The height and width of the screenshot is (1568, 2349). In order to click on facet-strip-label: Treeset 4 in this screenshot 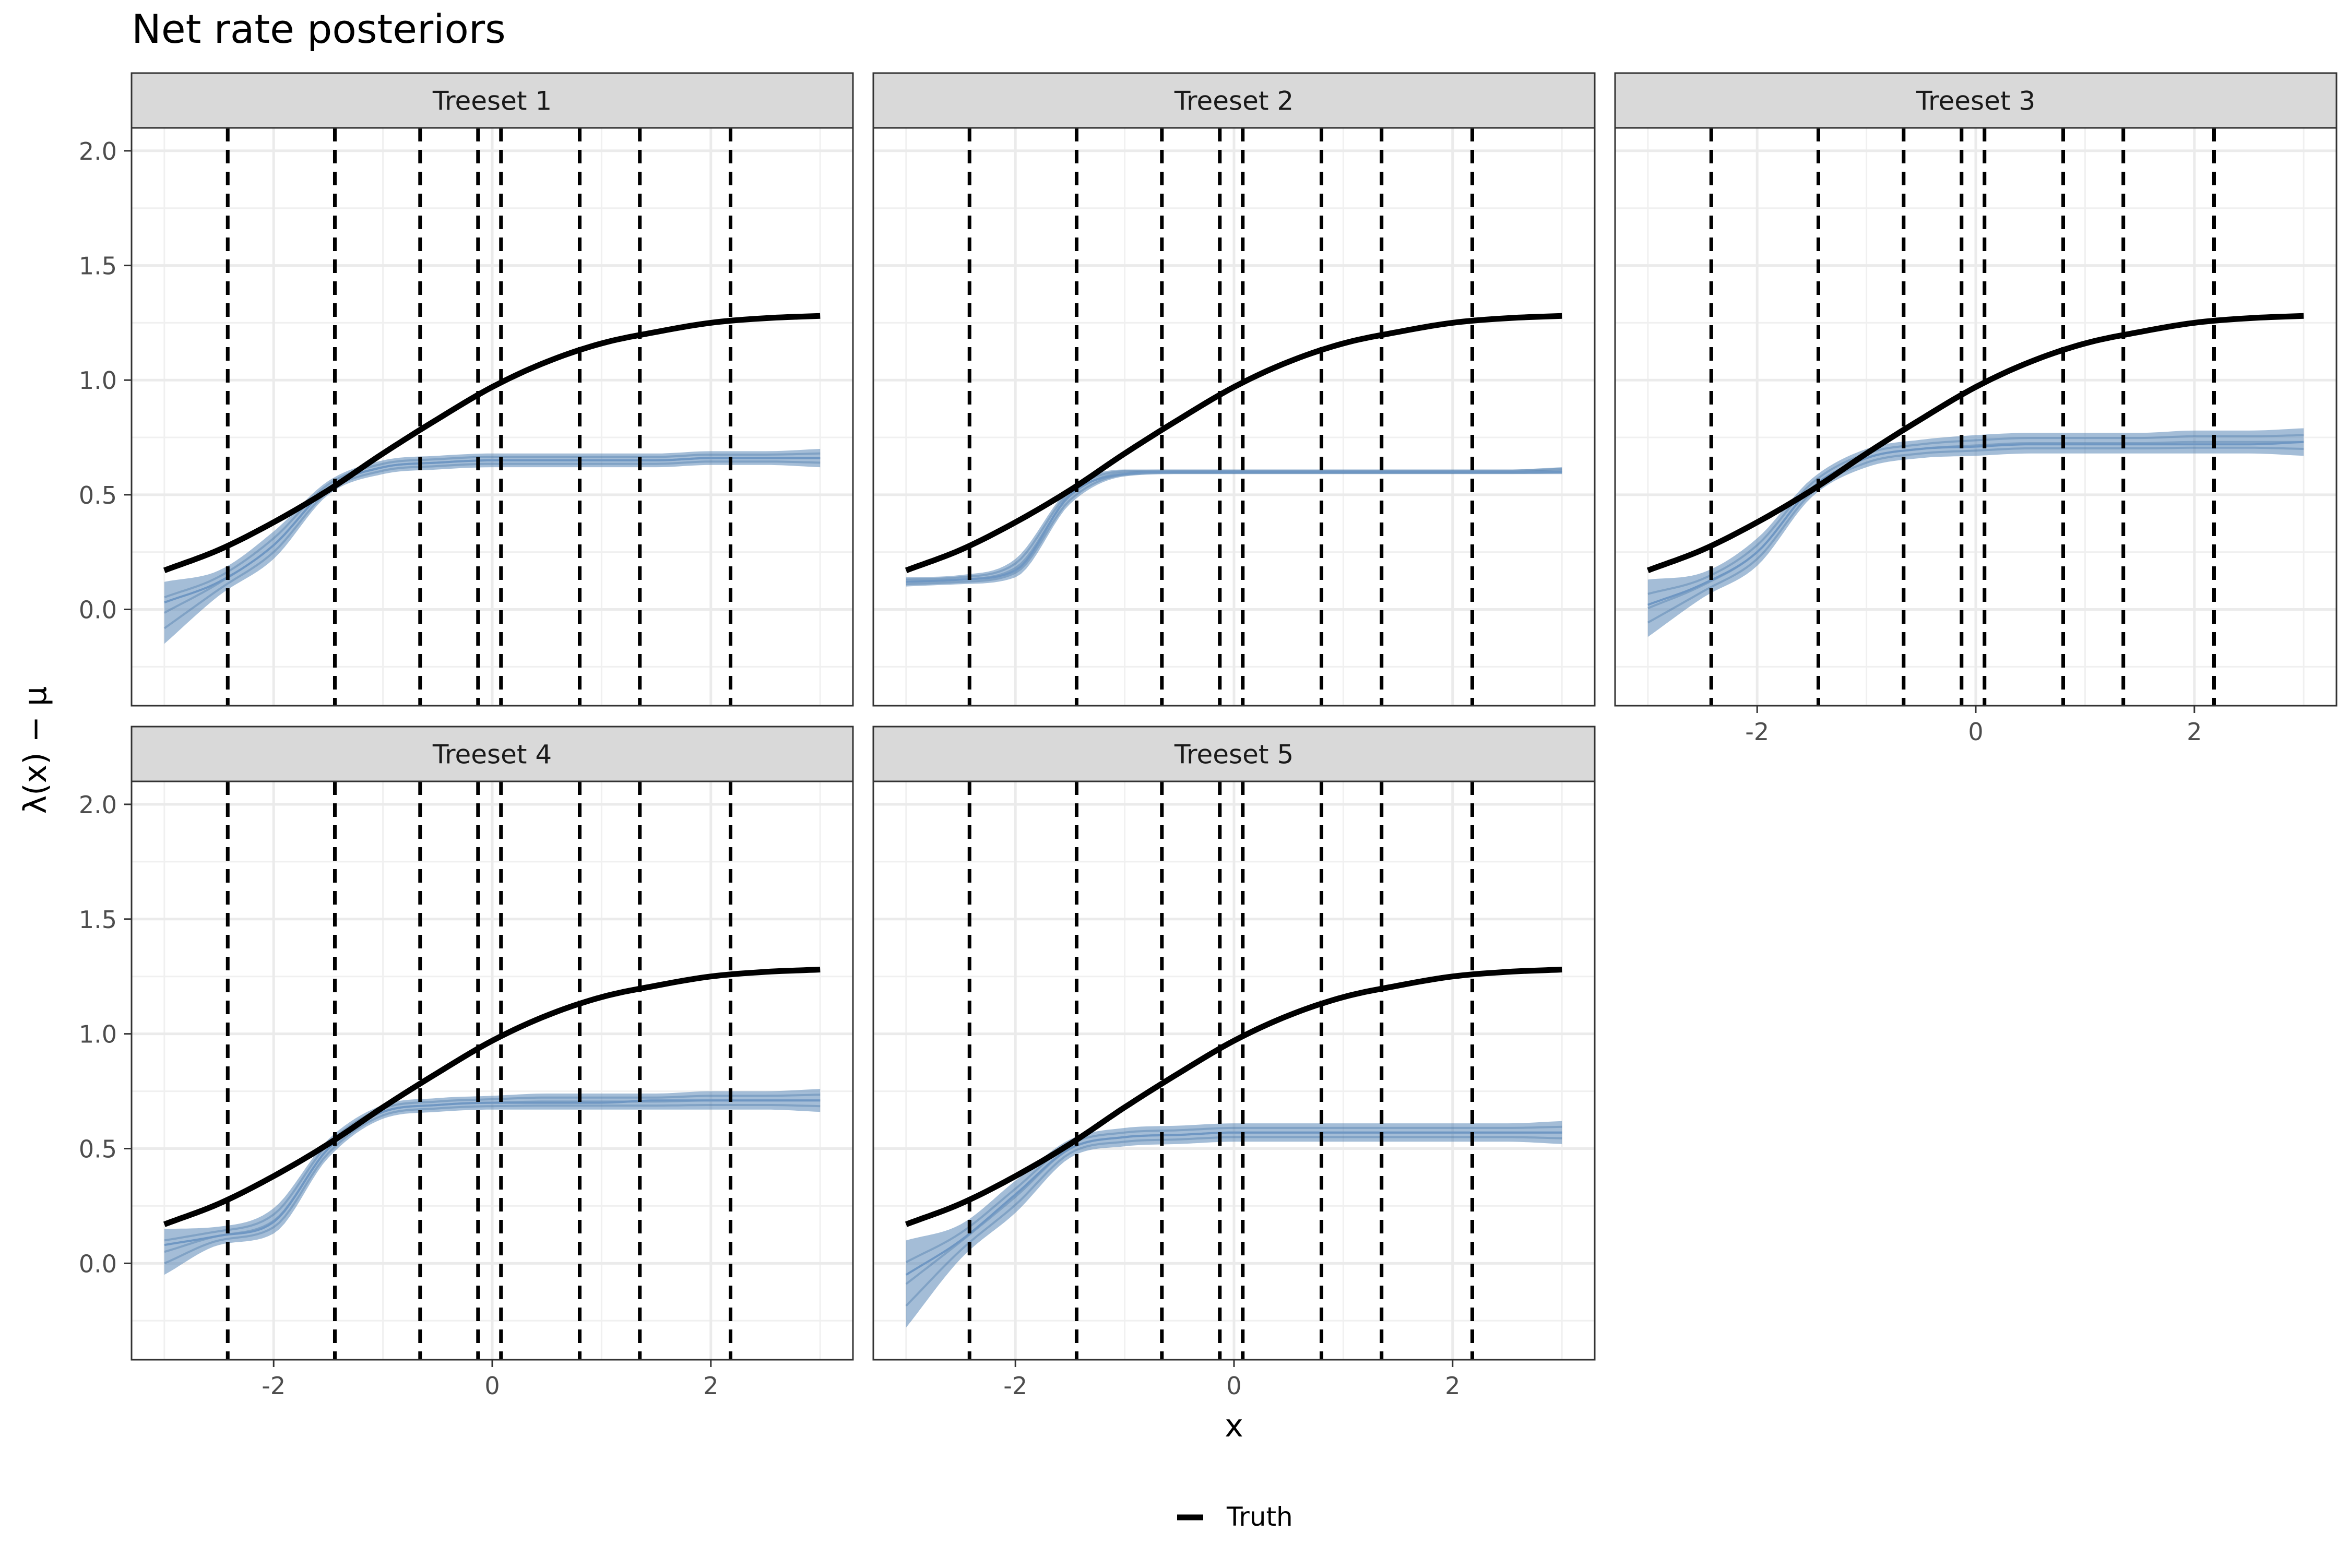, I will do `click(492, 755)`.